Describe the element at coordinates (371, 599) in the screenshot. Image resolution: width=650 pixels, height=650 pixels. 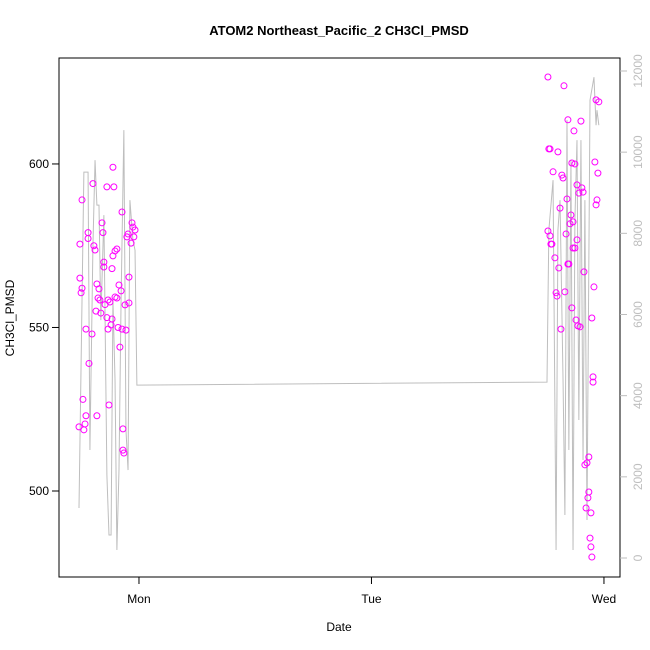
I see `x-tick-label: Tue` at that location.